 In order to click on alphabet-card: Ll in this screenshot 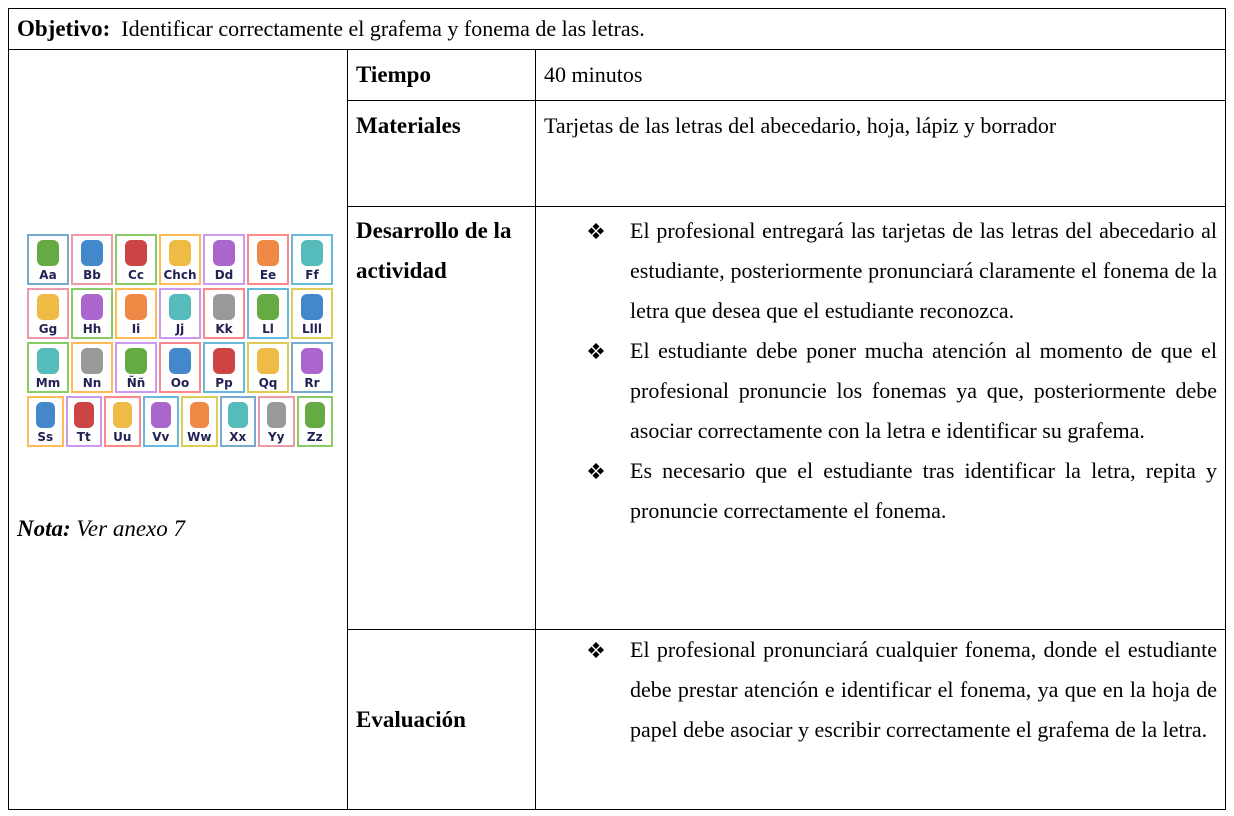, I will do `click(268, 313)`.